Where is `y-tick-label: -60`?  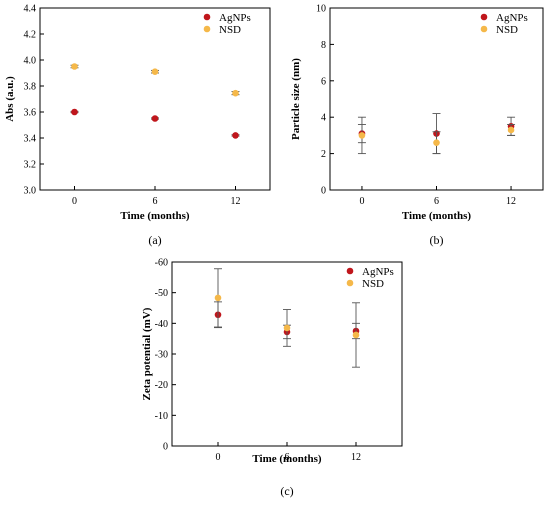 y-tick-label: -60 is located at coordinates (161, 263).